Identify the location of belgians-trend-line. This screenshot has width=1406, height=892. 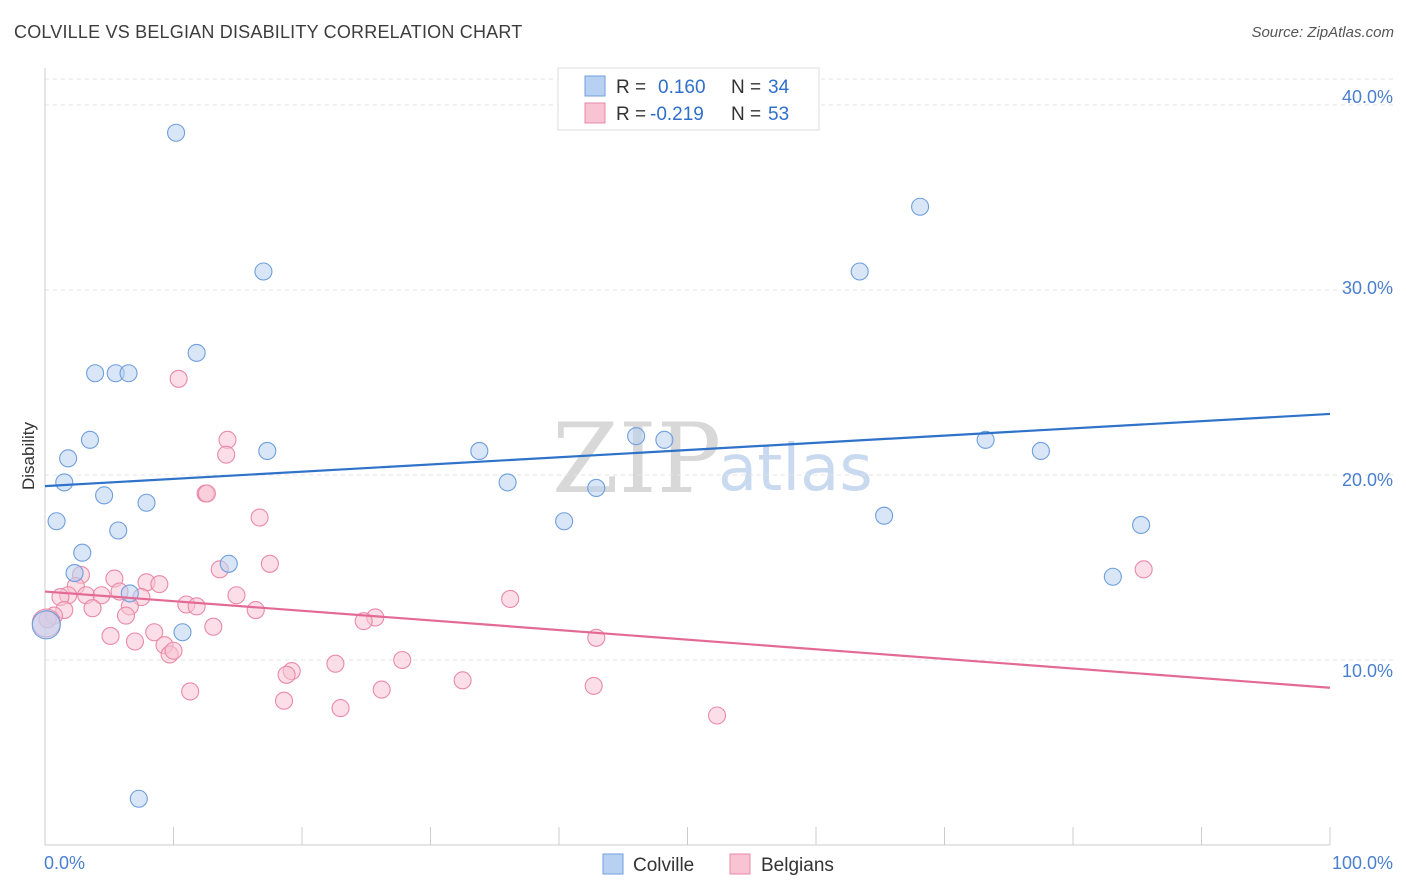
(687, 639).